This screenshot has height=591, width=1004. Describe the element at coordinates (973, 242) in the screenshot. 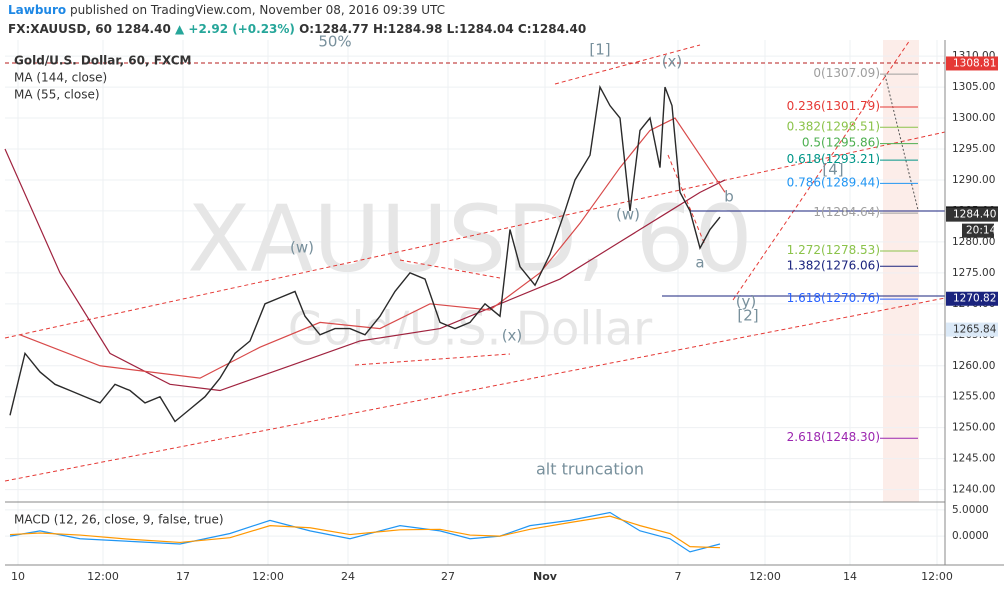

I see `y-tick-label: 1280.00` at that location.